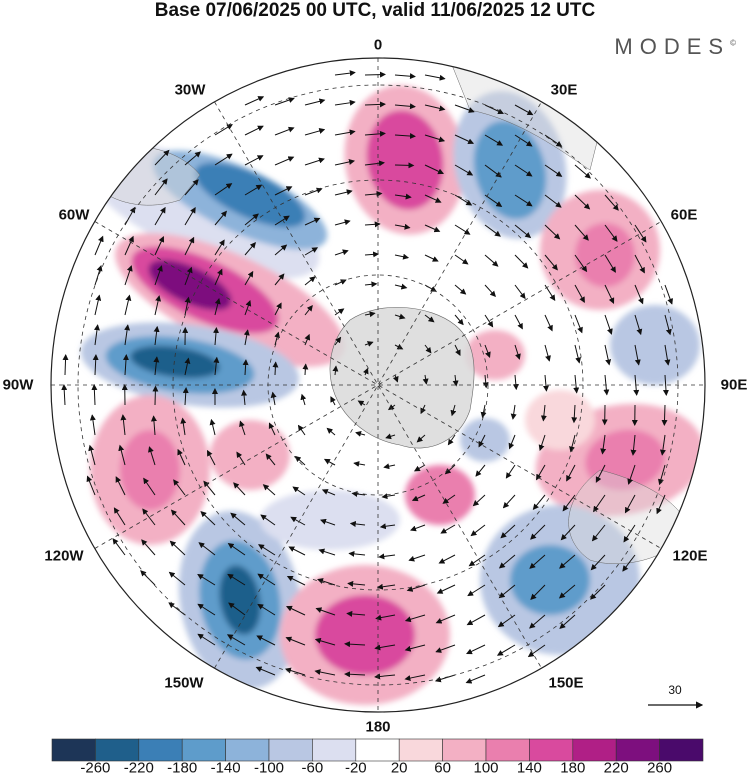  What do you see at coordinates (190, 90) in the screenshot?
I see `longitude-label: 30W` at bounding box center [190, 90].